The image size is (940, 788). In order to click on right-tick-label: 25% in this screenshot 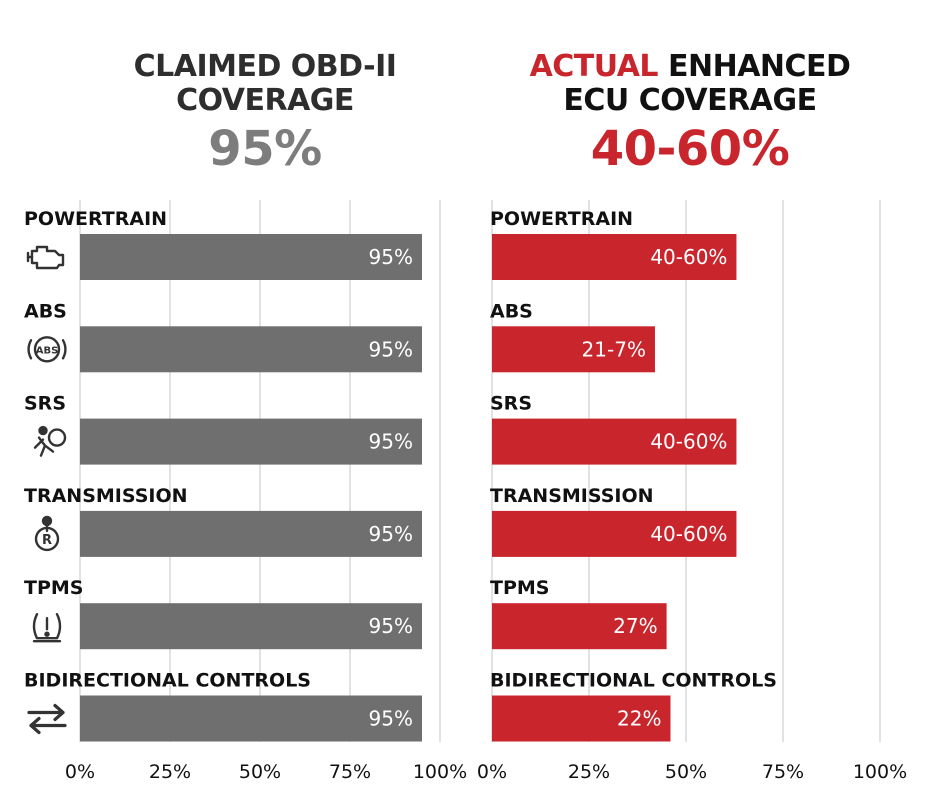, I will do `click(589, 772)`.